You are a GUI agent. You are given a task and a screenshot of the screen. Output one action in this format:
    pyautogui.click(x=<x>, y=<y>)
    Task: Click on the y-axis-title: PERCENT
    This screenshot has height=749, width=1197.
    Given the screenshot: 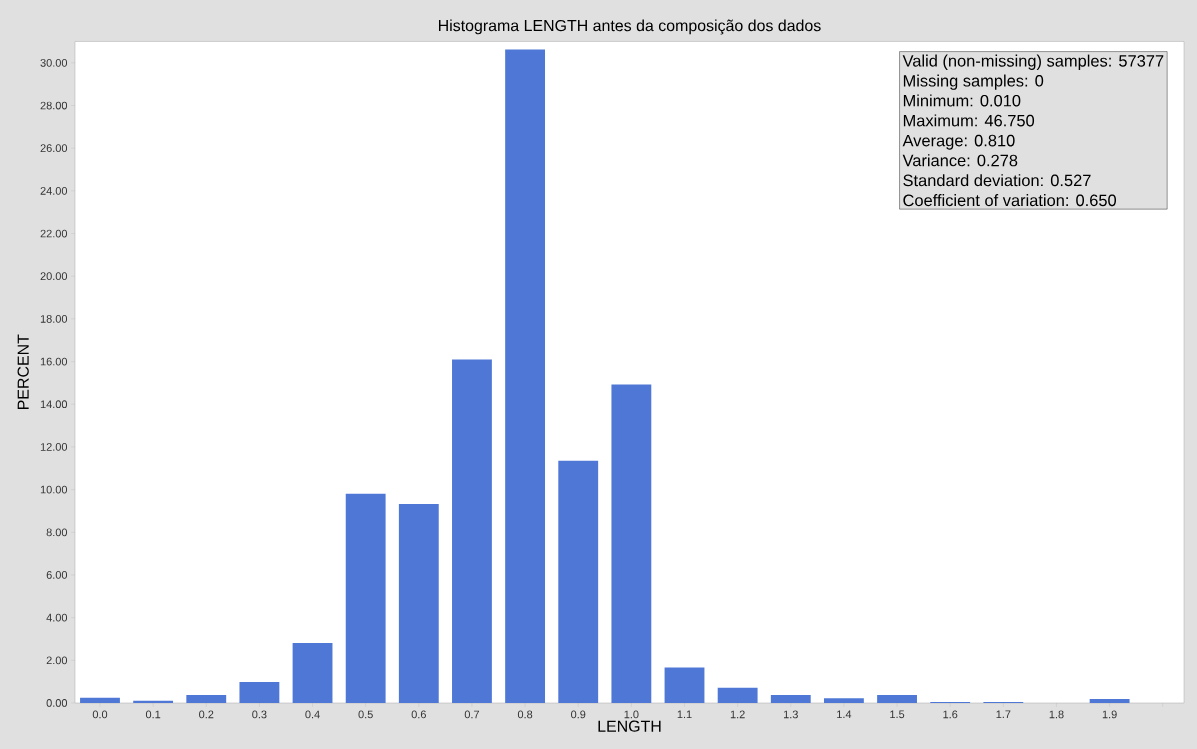 What is the action you would take?
    pyautogui.click(x=23, y=372)
    